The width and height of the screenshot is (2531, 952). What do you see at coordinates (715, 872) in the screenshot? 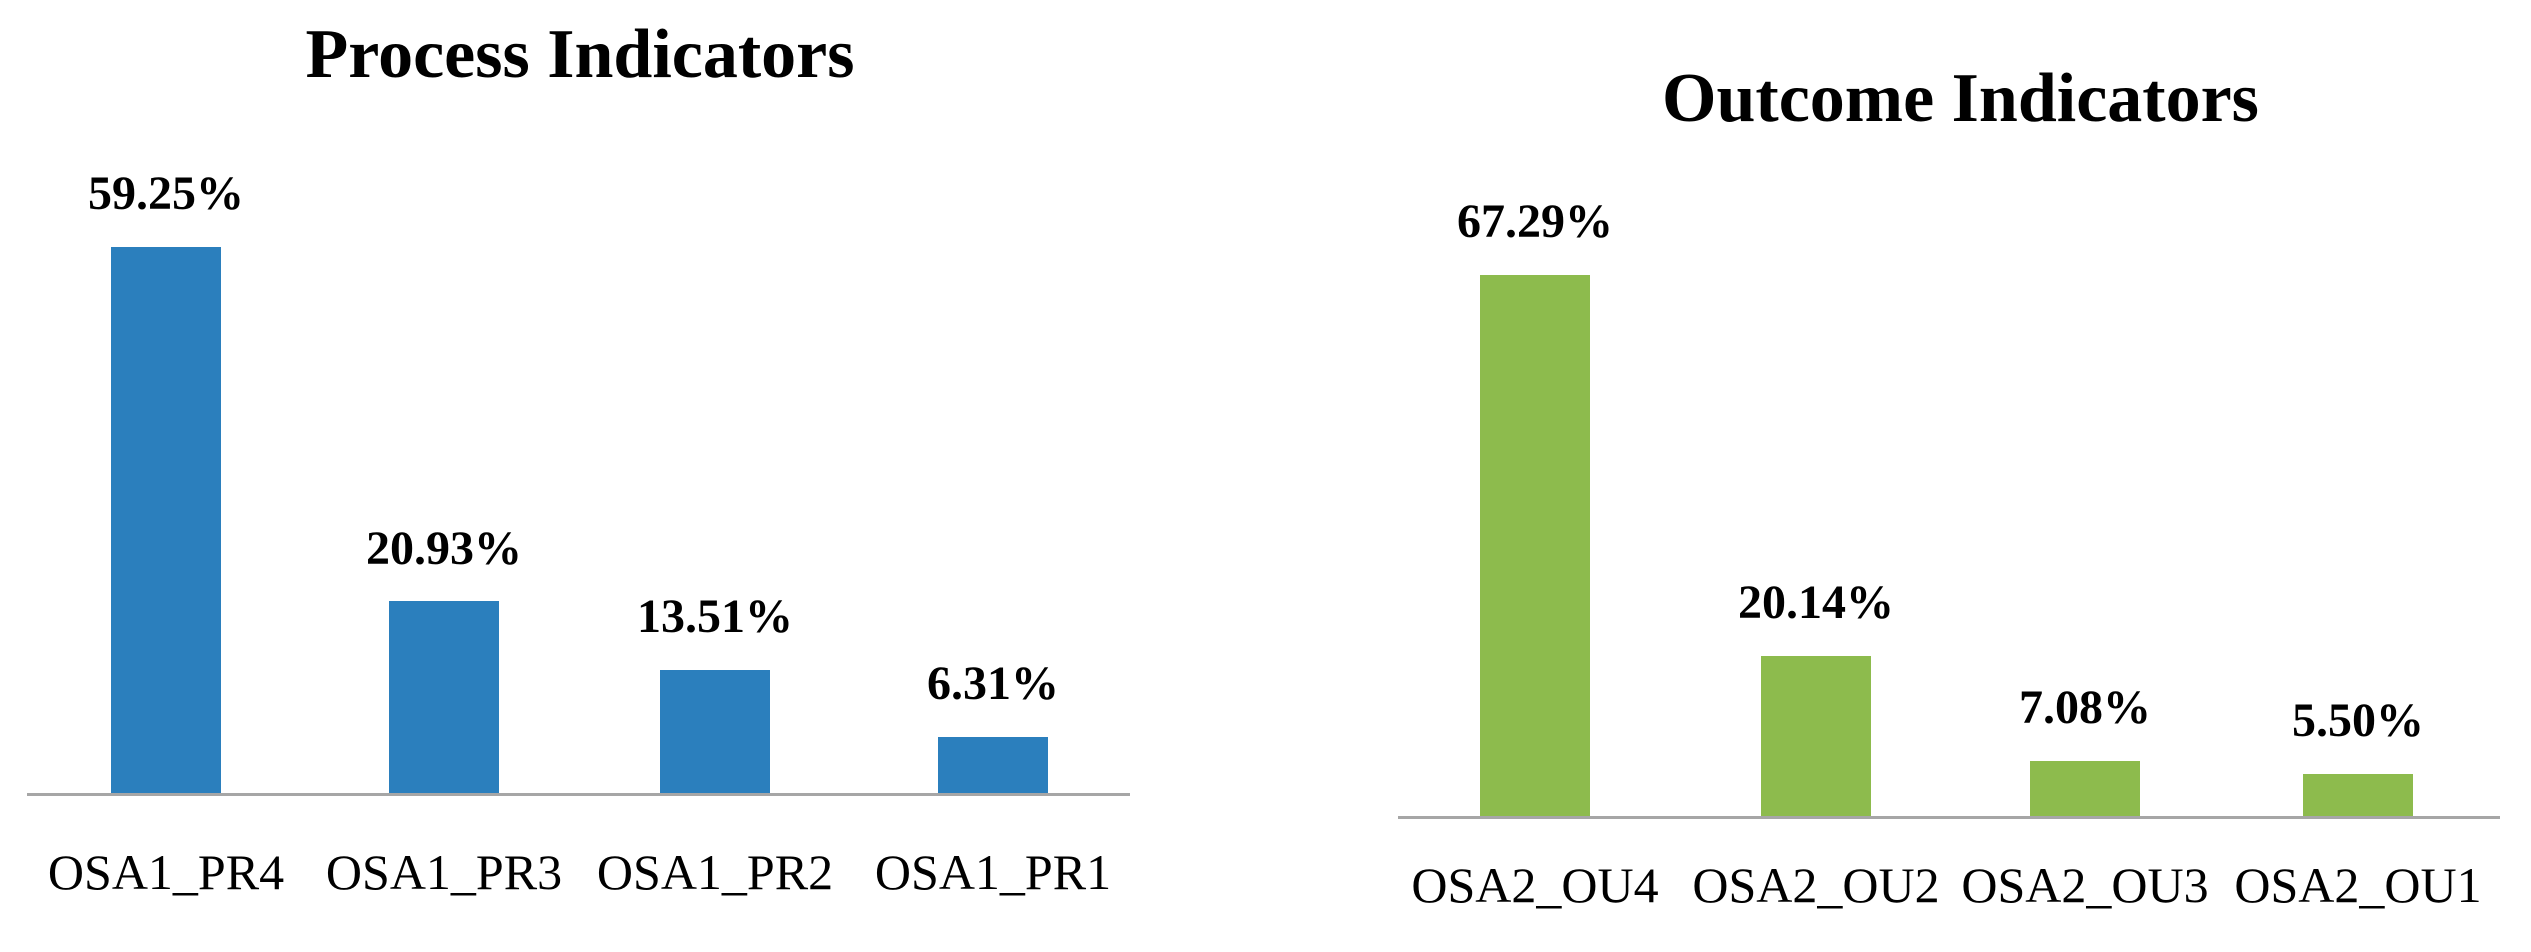
I see `axis-label-osa1-pr2: OSA1_PR2` at bounding box center [715, 872].